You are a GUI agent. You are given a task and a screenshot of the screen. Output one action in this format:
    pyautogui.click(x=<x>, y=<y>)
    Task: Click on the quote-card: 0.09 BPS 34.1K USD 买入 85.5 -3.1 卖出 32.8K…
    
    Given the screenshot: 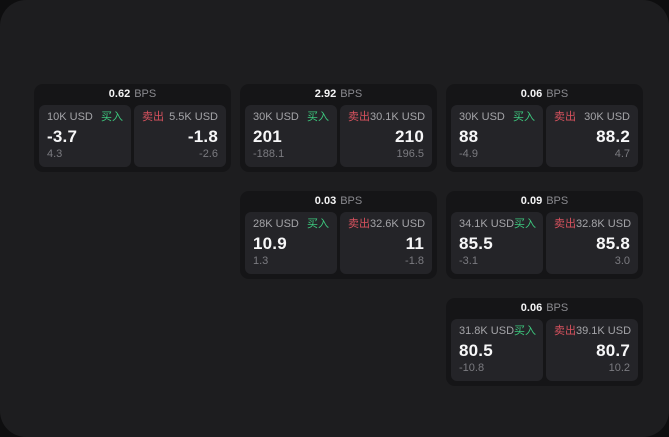 What is the action you would take?
    pyautogui.click(x=544, y=235)
    